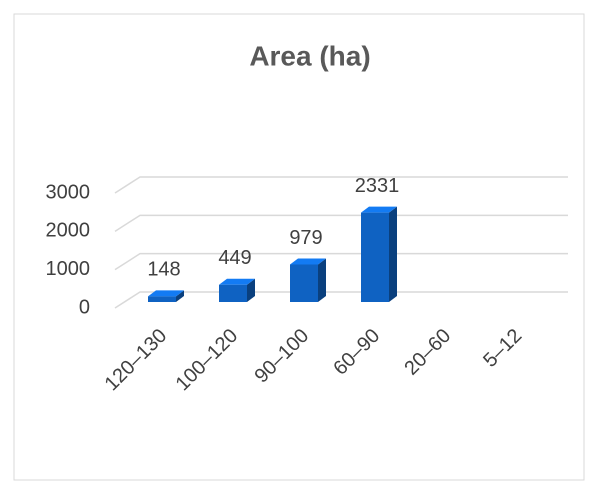 This screenshot has width=597, height=489. Describe the element at coordinates (163, 270) in the screenshot. I see `data-label: 148` at that location.